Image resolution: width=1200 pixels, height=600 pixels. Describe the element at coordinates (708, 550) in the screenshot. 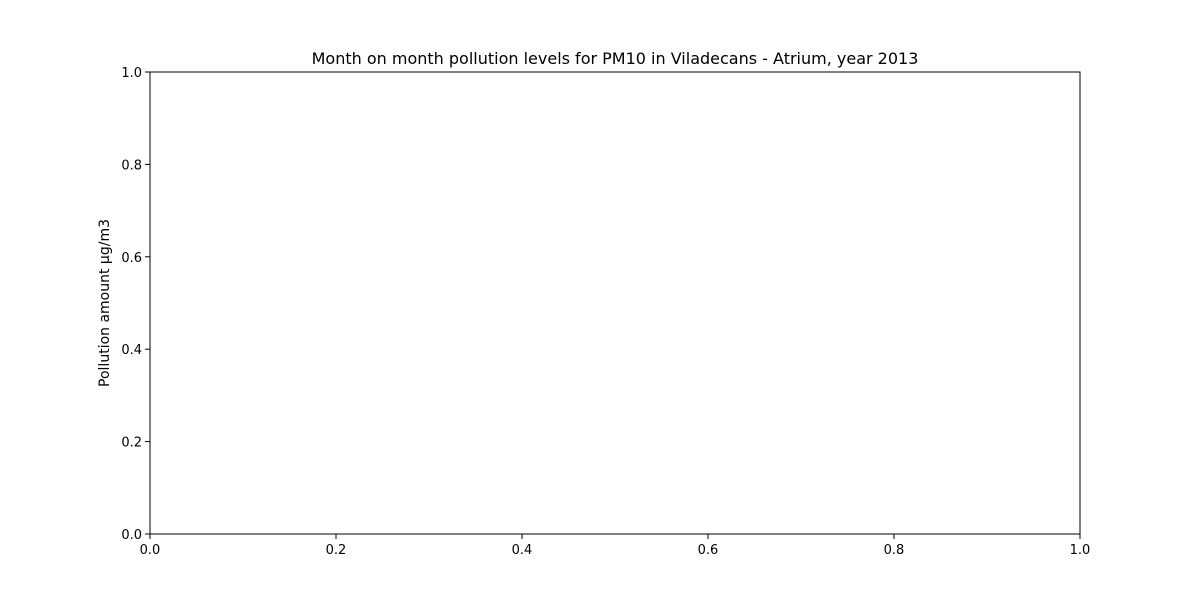

I see `x-tick-label: 0.6` at that location.